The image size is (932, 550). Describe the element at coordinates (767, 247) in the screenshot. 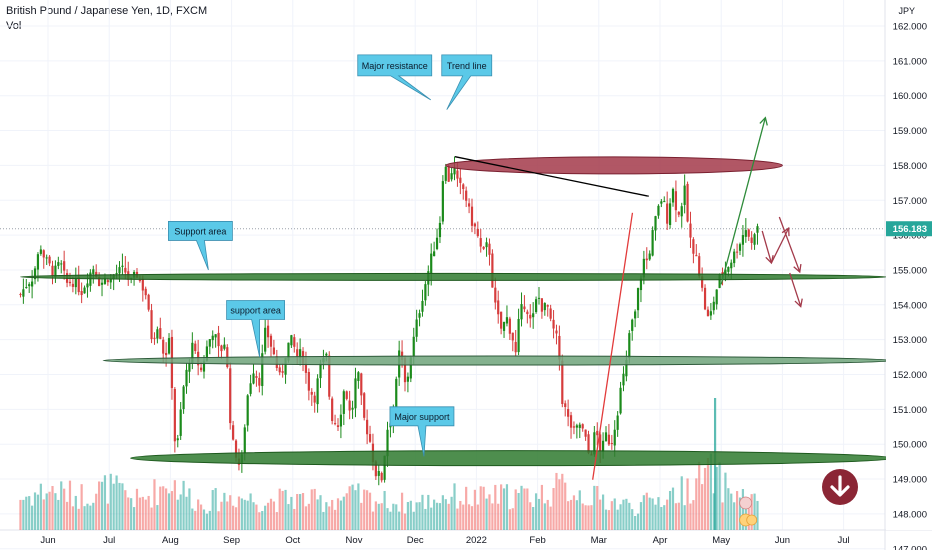

I see `pullback-arrow` at that location.